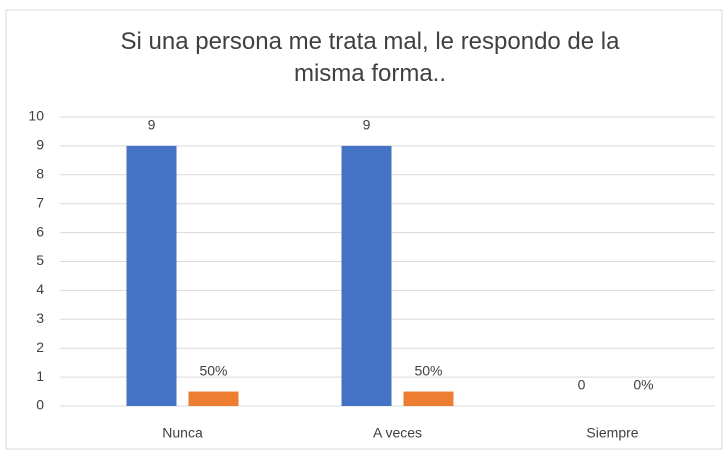  I want to click on x-tick-label: Nunca, so click(182, 433).